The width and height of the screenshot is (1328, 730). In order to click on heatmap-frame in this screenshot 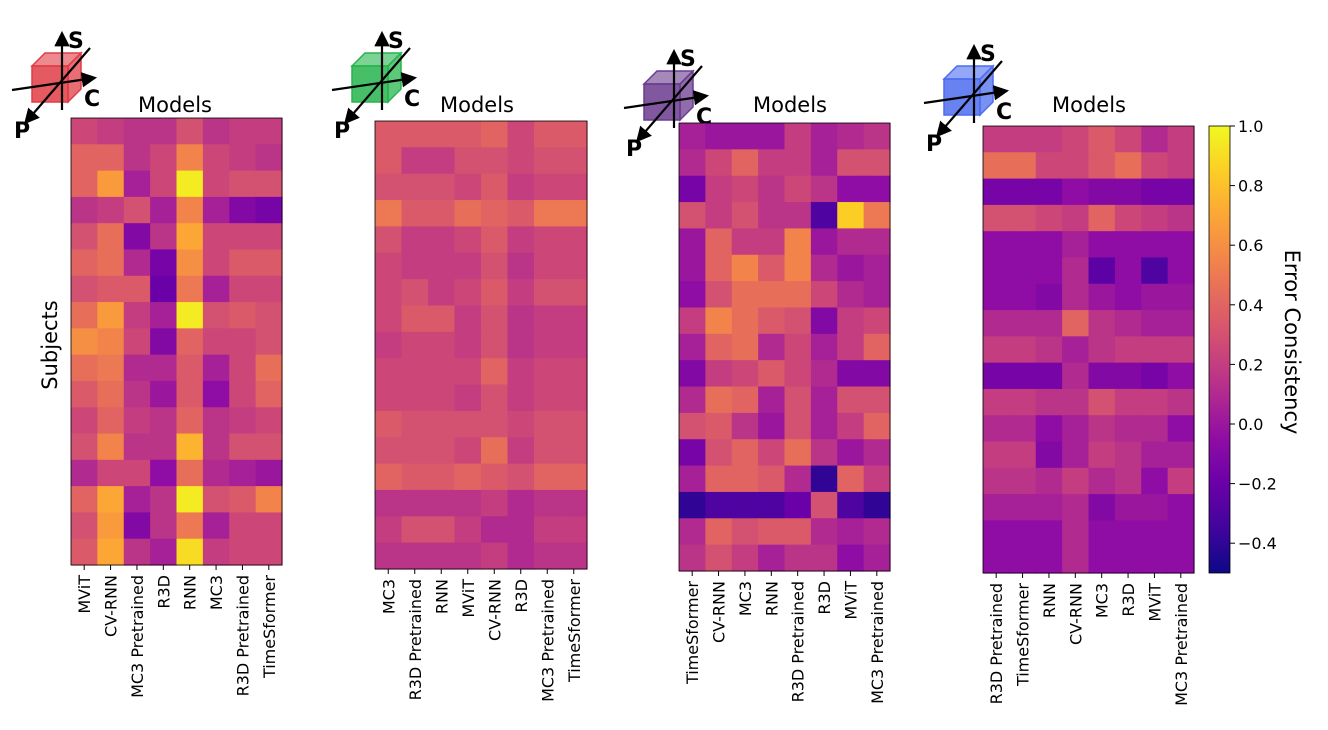, I will do `click(784, 347)`.